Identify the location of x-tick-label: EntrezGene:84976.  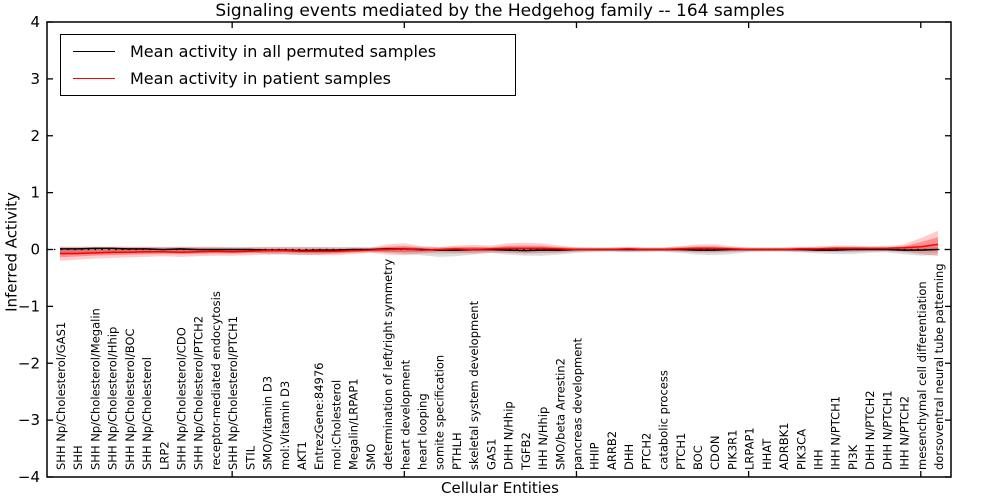
(319, 416).